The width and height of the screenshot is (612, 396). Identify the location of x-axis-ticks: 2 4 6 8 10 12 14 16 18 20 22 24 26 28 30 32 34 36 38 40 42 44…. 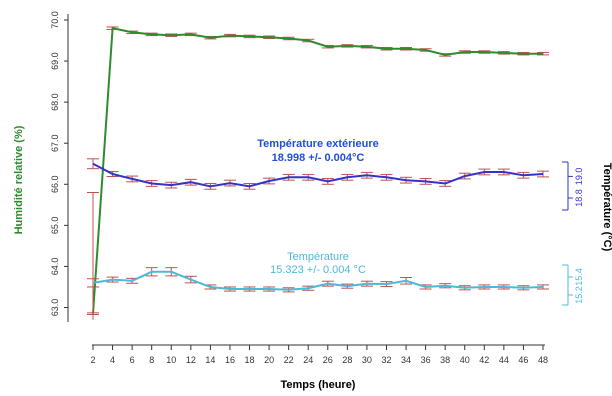
(319, 355).